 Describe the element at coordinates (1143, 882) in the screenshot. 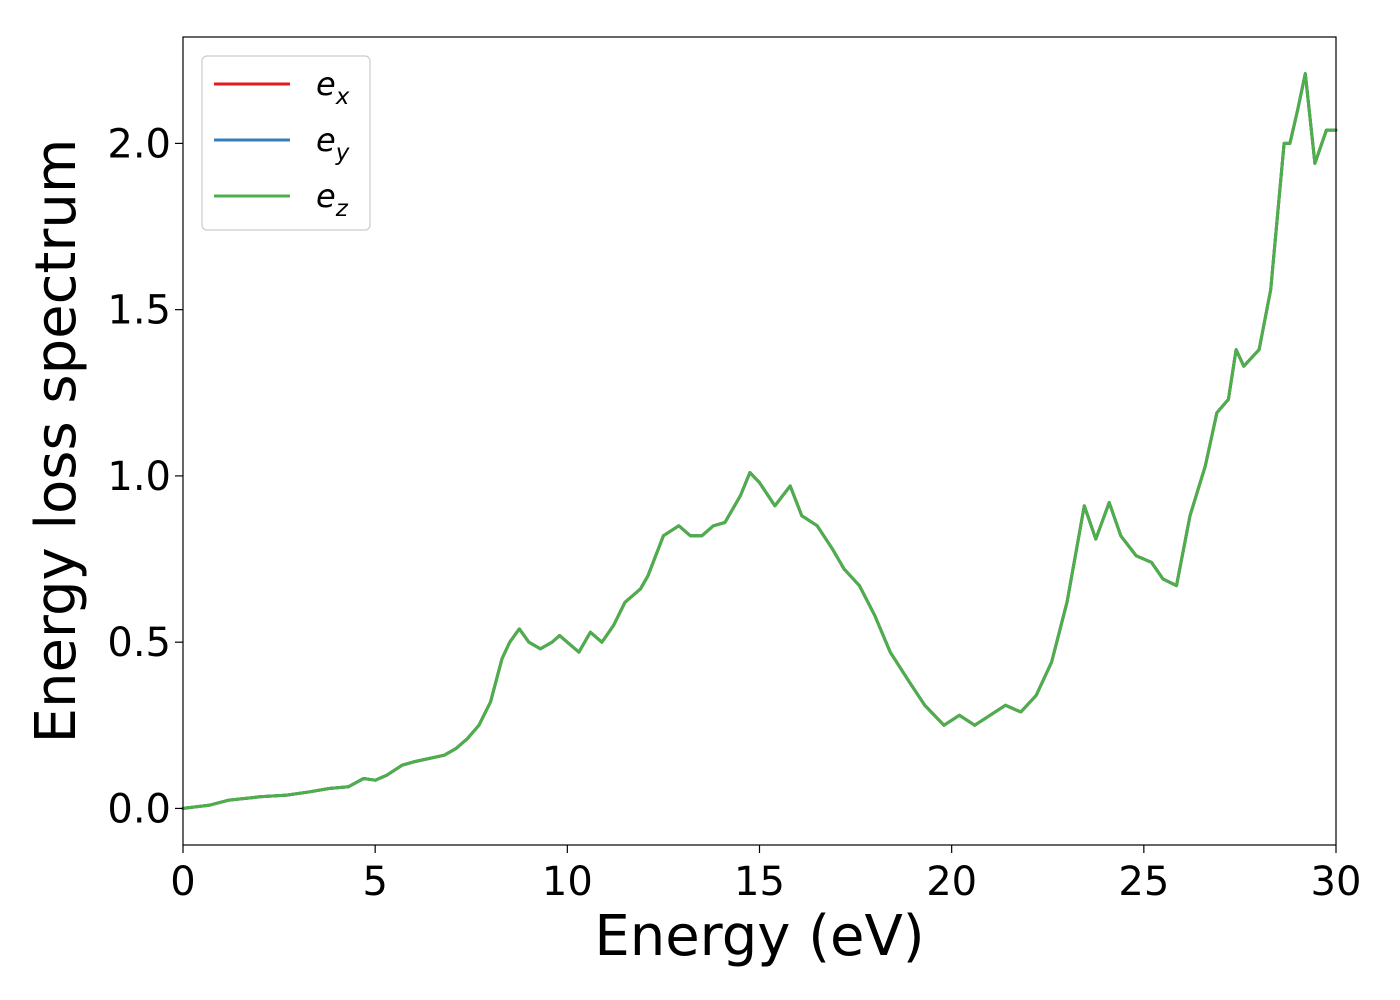

I see `x-tick-label: 25` at that location.